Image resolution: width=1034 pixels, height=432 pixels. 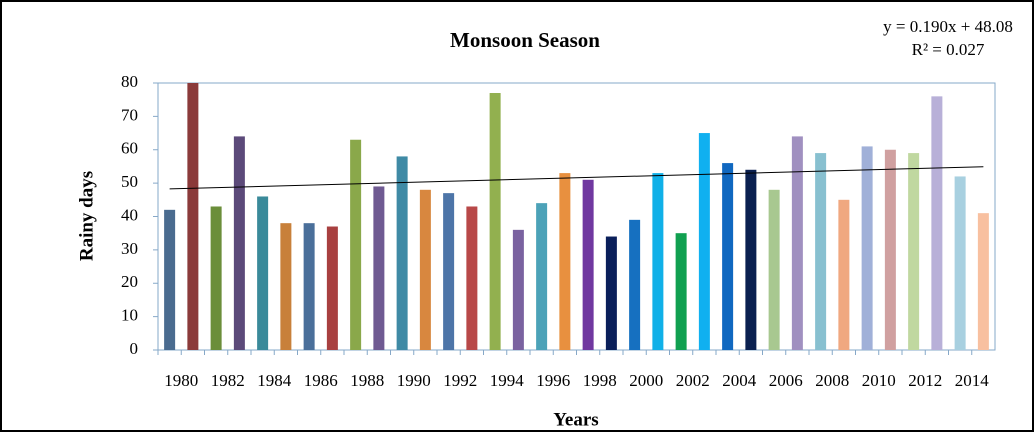 I want to click on x-tick-label: 1980, so click(x=181, y=380).